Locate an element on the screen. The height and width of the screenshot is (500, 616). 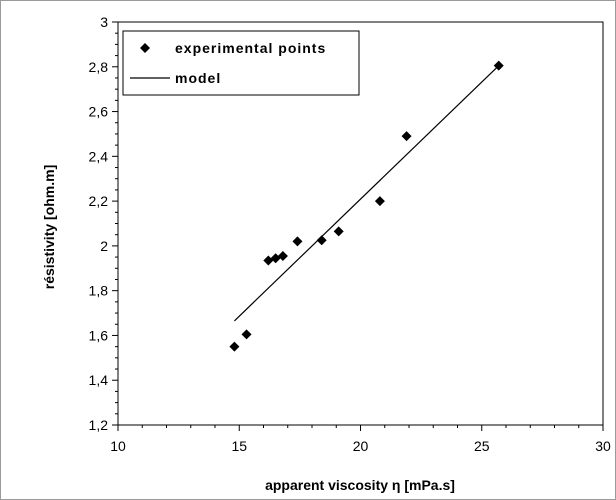
legend-label-model: model is located at coordinates (198, 78).